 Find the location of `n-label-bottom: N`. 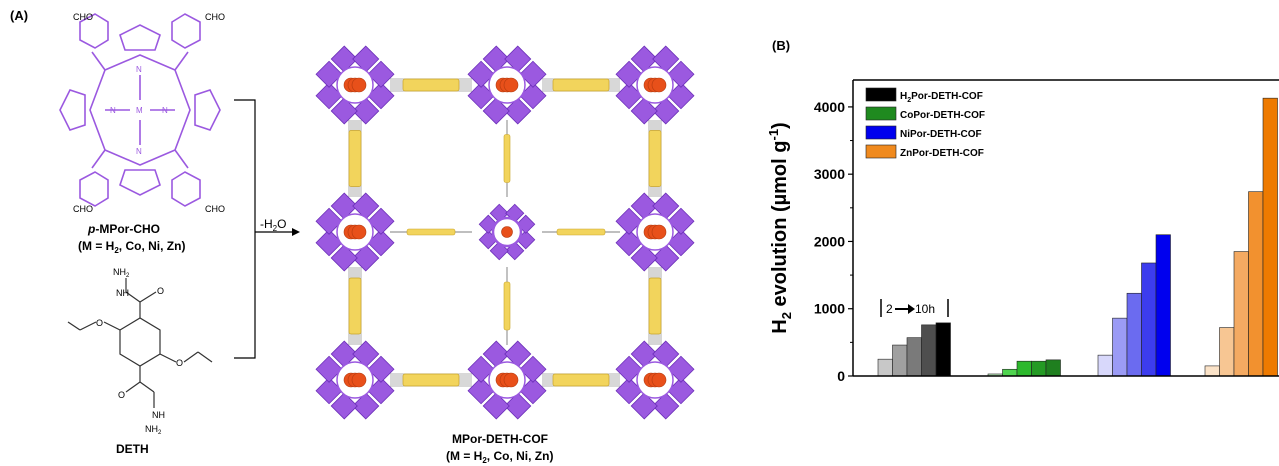

n-label-bottom: N is located at coordinates (139, 151).